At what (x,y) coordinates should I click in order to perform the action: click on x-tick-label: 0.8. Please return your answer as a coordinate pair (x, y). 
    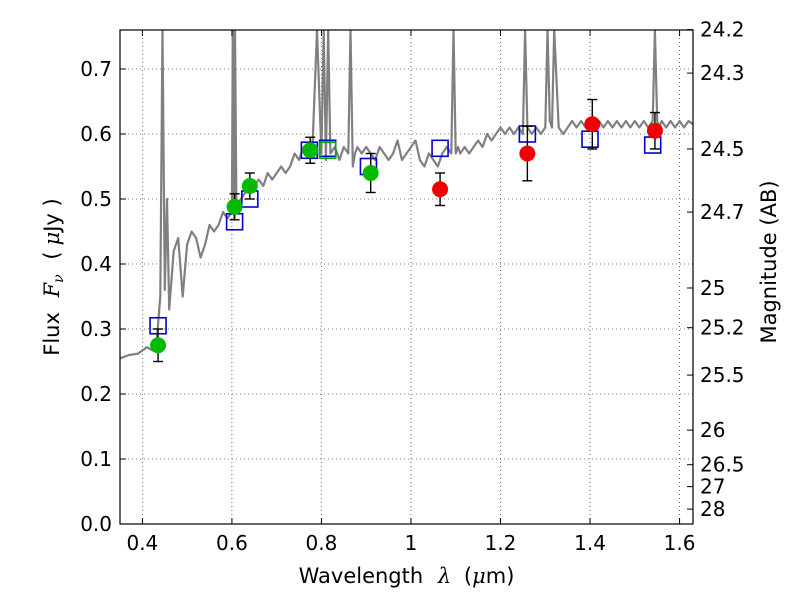
    Looking at the image, I should click on (322, 543).